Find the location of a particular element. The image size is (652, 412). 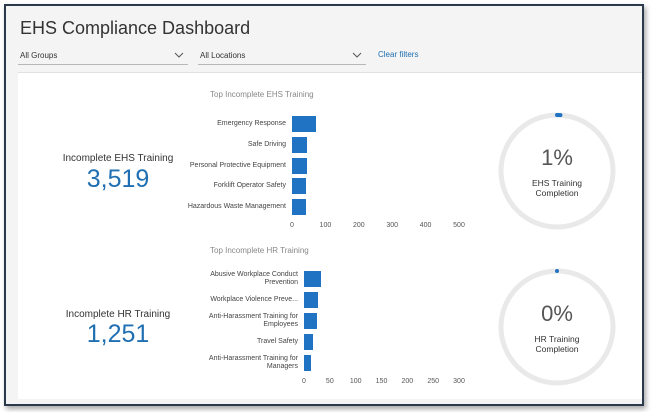

category-label: Abusive Workplace Conduct Prevention is located at coordinates (254, 278).